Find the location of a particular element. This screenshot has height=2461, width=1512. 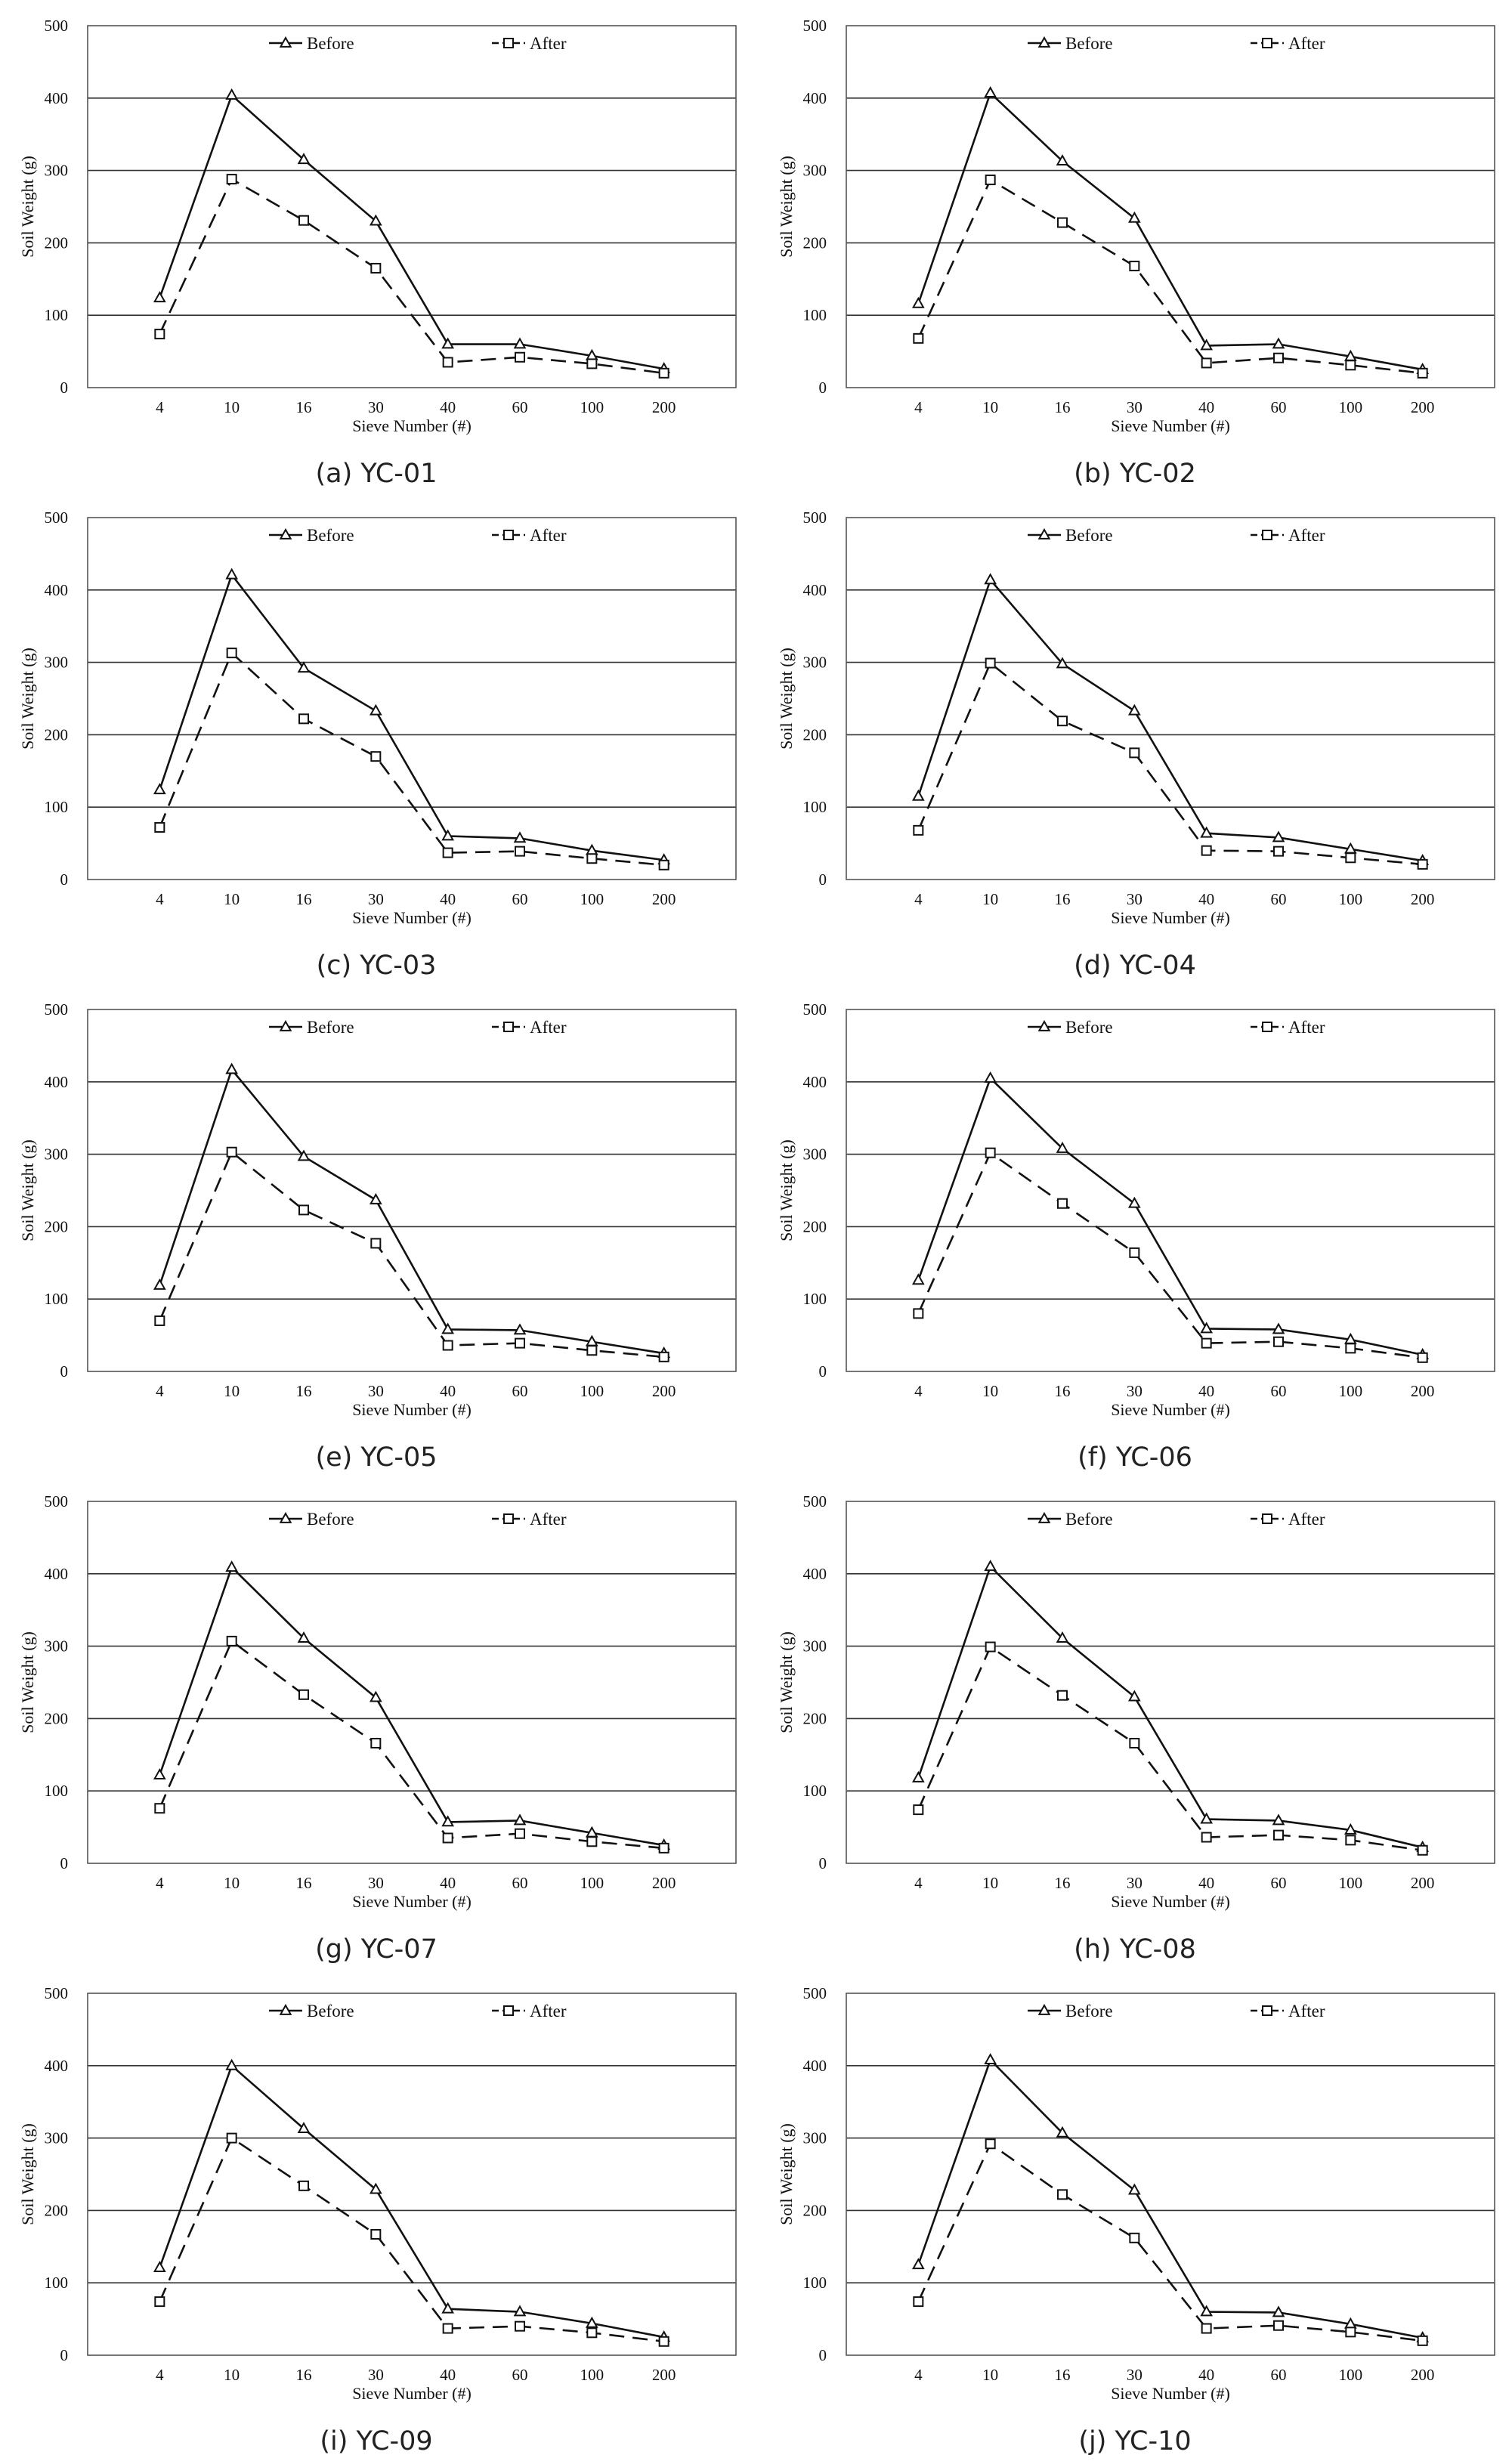

panel-caption: (d) YC-04 is located at coordinates (1135, 966).